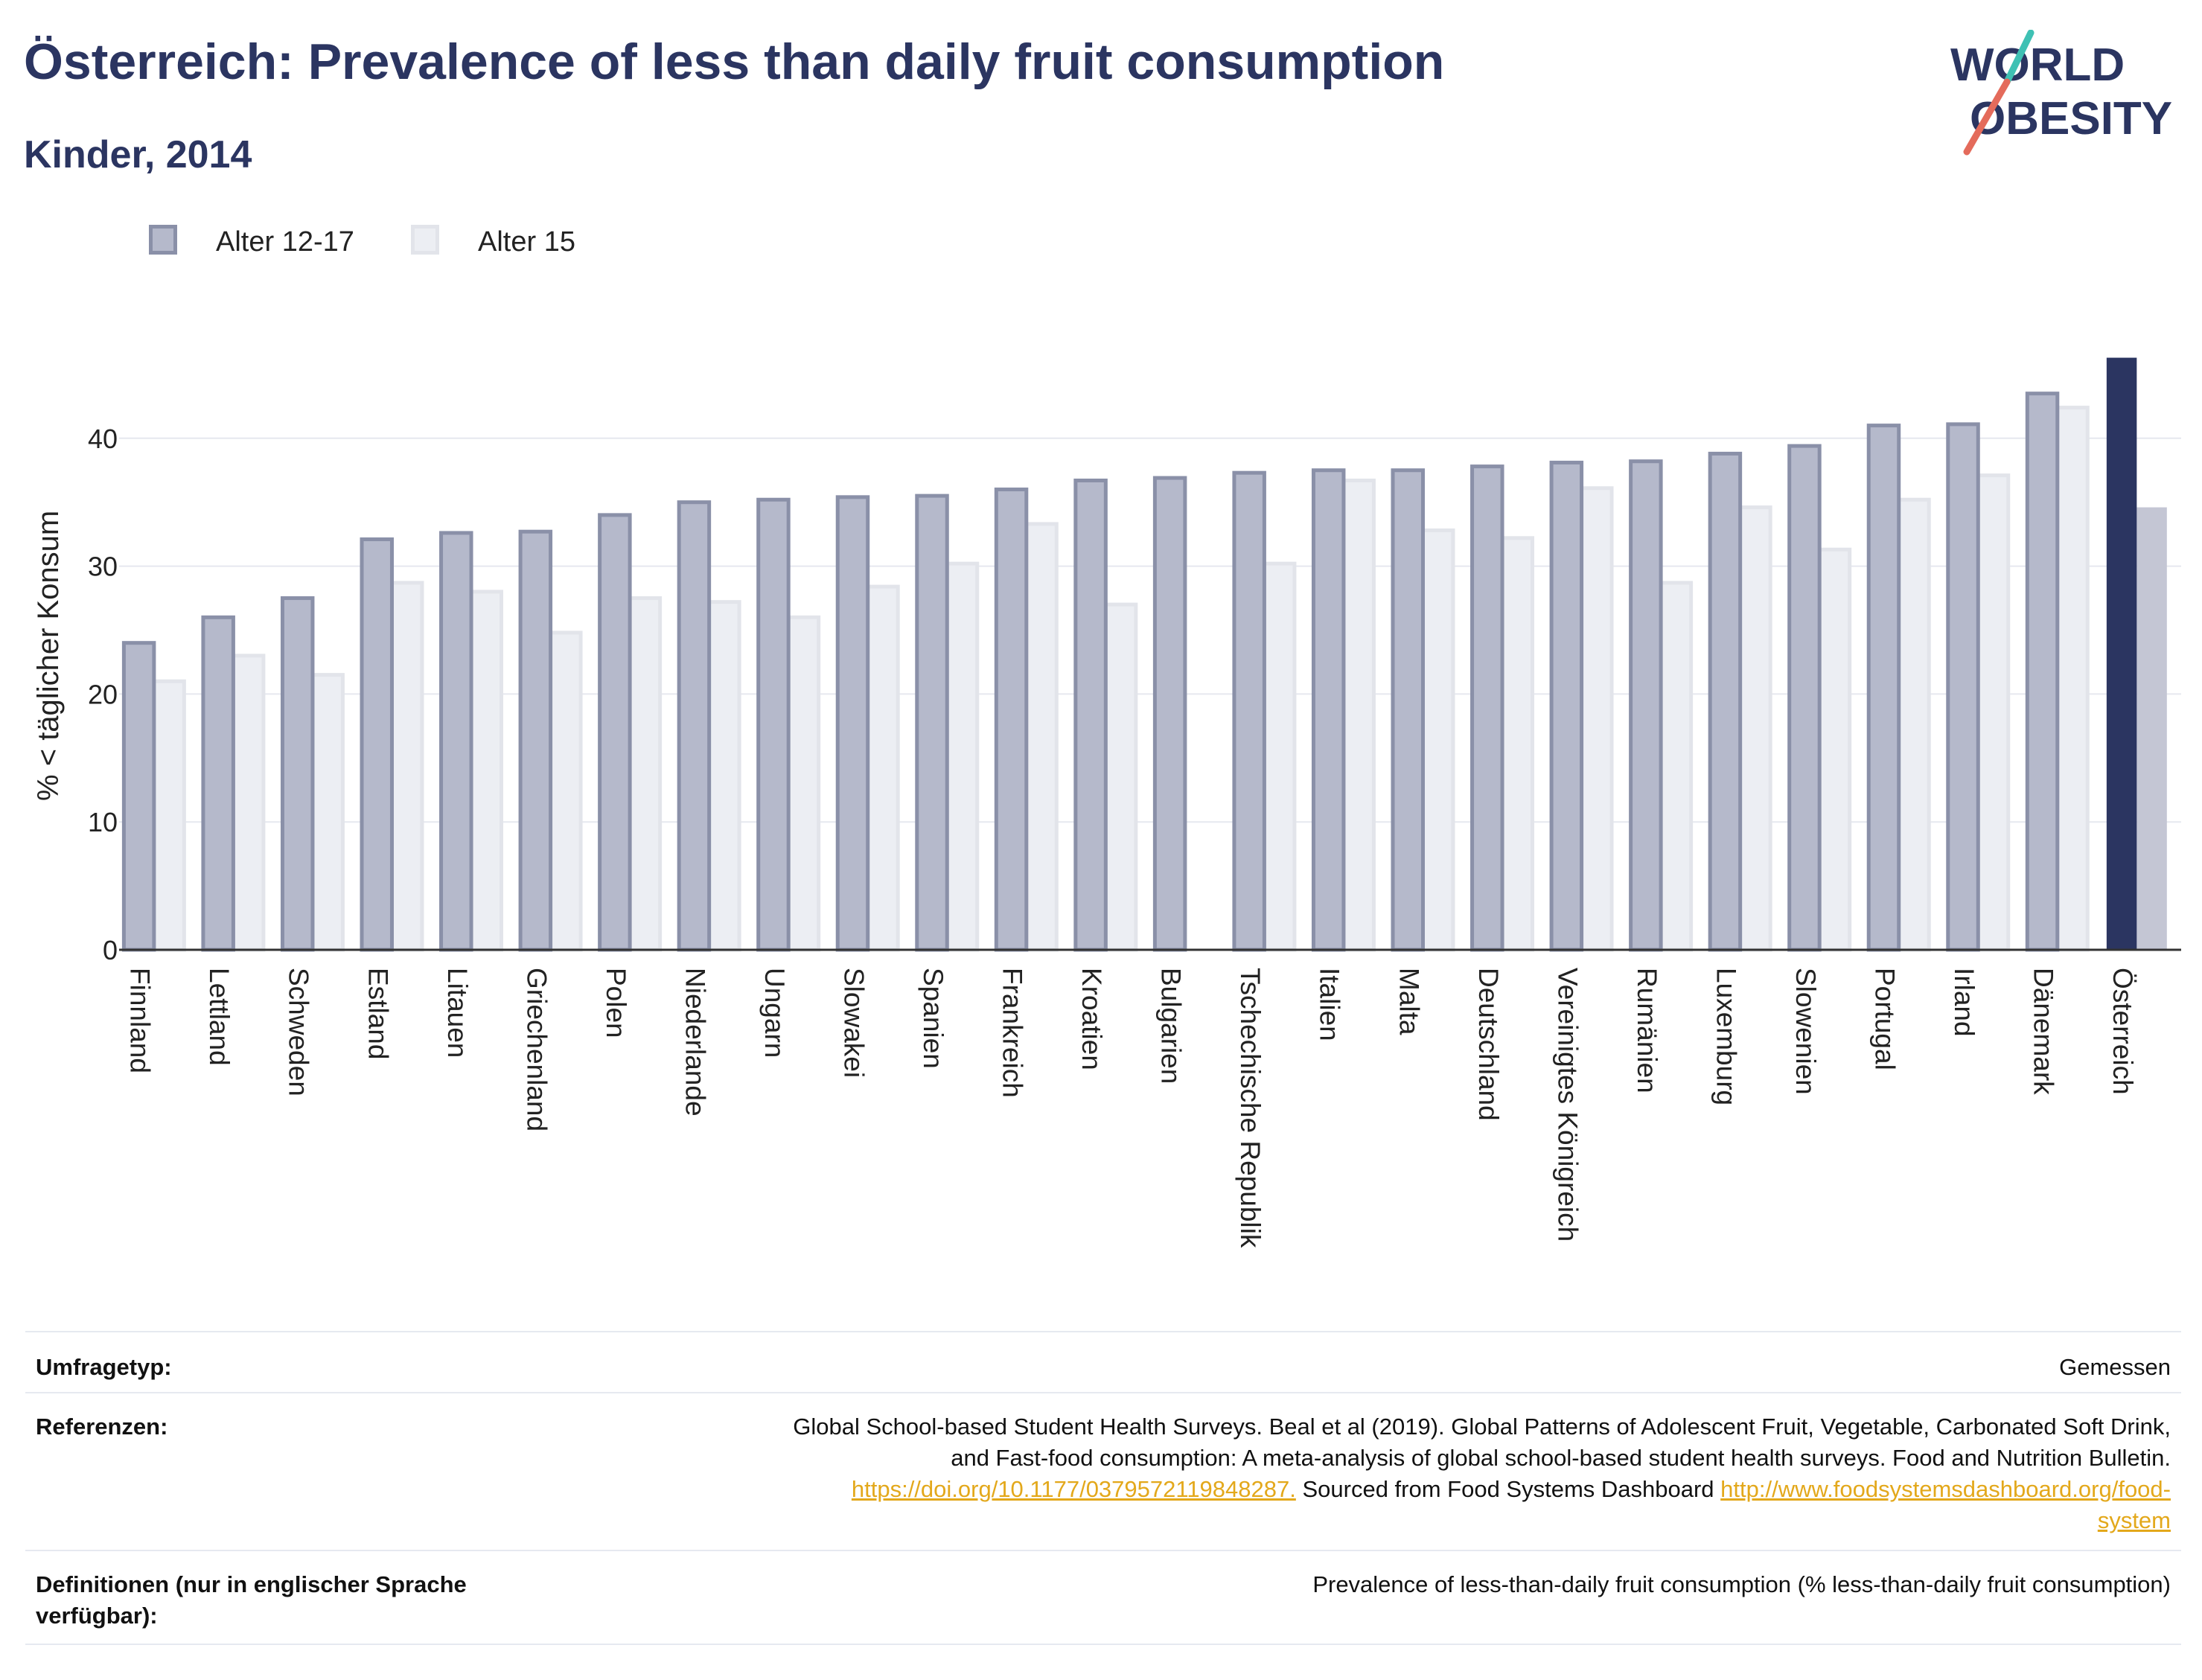 The height and width of the screenshot is (1680, 2202). I want to click on x-tick-label: Schweden, so click(299, 1032).